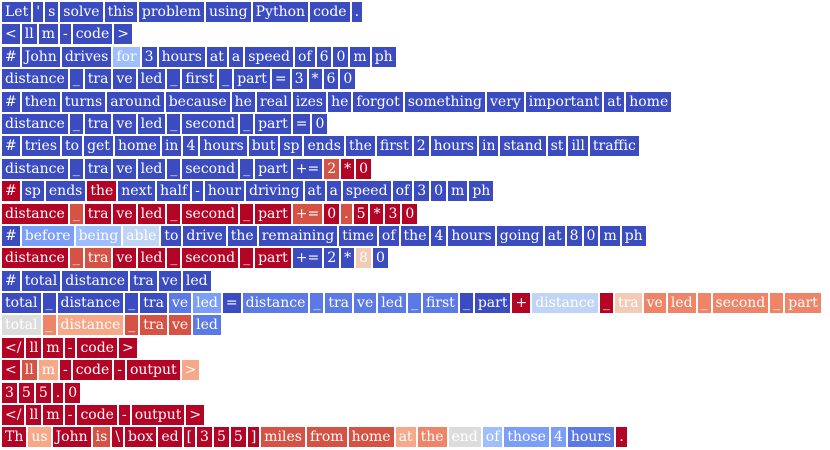  Describe the element at coordinates (416, 169) in the screenshot. I see `token-line: distance _ tra ve led _ second _ part += 2 * 0` at that location.